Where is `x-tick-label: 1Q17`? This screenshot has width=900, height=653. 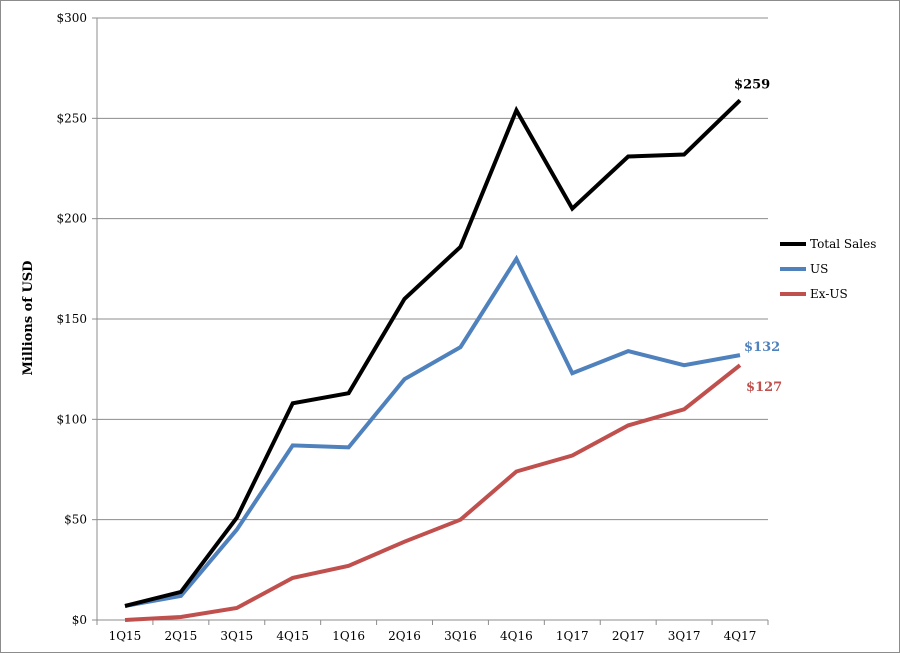
x-tick-label: 1Q17 is located at coordinates (572, 636).